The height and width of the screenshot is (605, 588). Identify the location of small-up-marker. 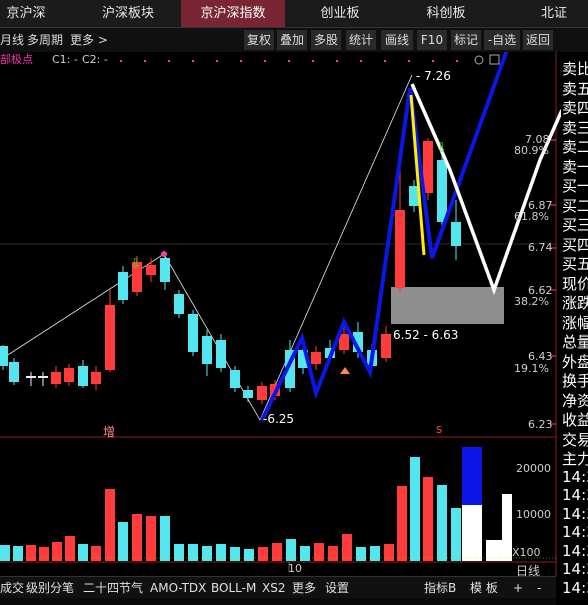
(345, 370).